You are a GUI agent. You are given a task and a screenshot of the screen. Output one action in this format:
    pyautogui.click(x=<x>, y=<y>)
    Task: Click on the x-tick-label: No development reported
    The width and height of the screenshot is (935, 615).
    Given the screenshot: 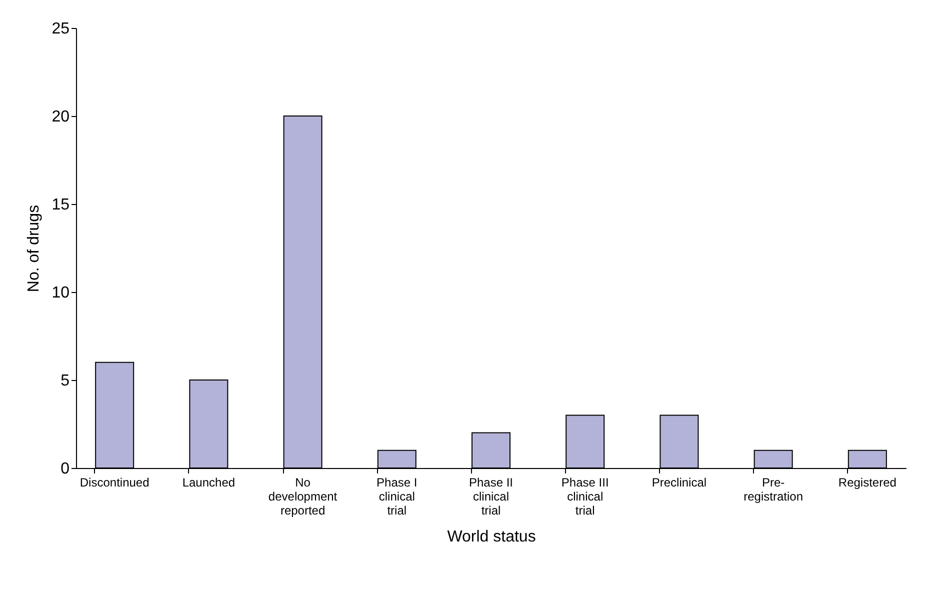 What is the action you would take?
    pyautogui.click(x=303, y=497)
    